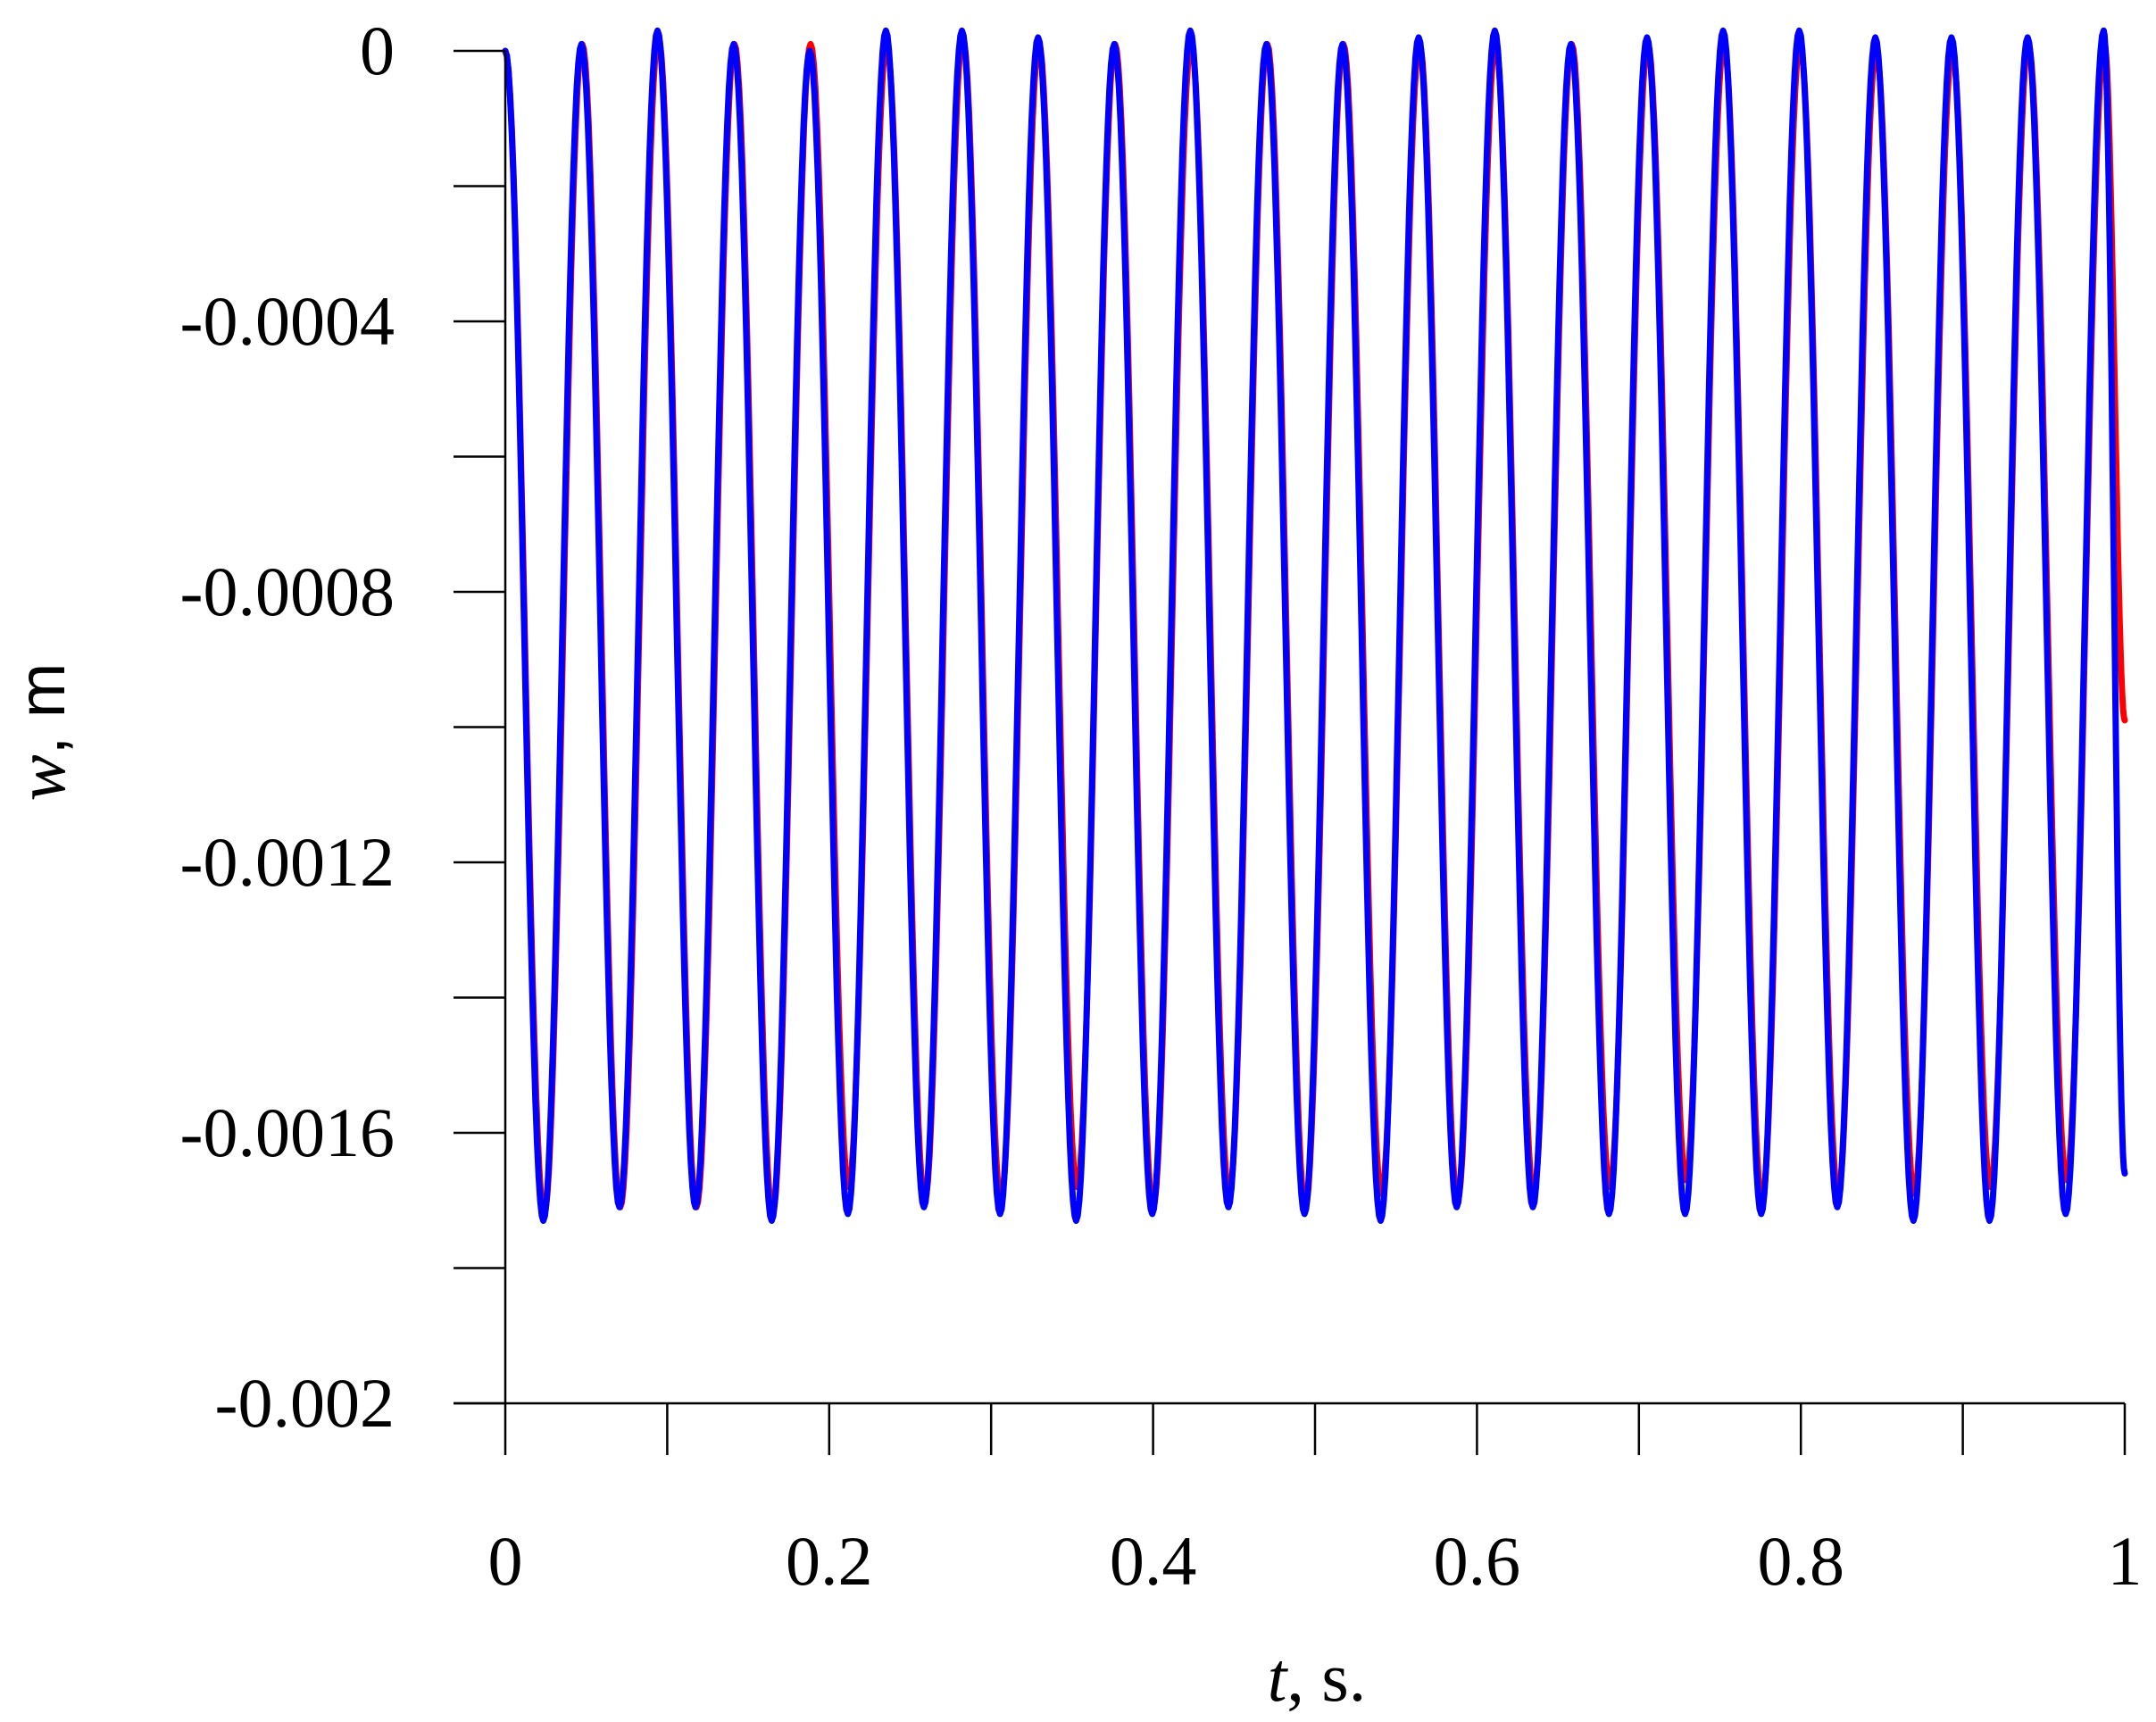  What do you see at coordinates (1153, 1561) in the screenshot?
I see `x-tick-label: 0.4` at bounding box center [1153, 1561].